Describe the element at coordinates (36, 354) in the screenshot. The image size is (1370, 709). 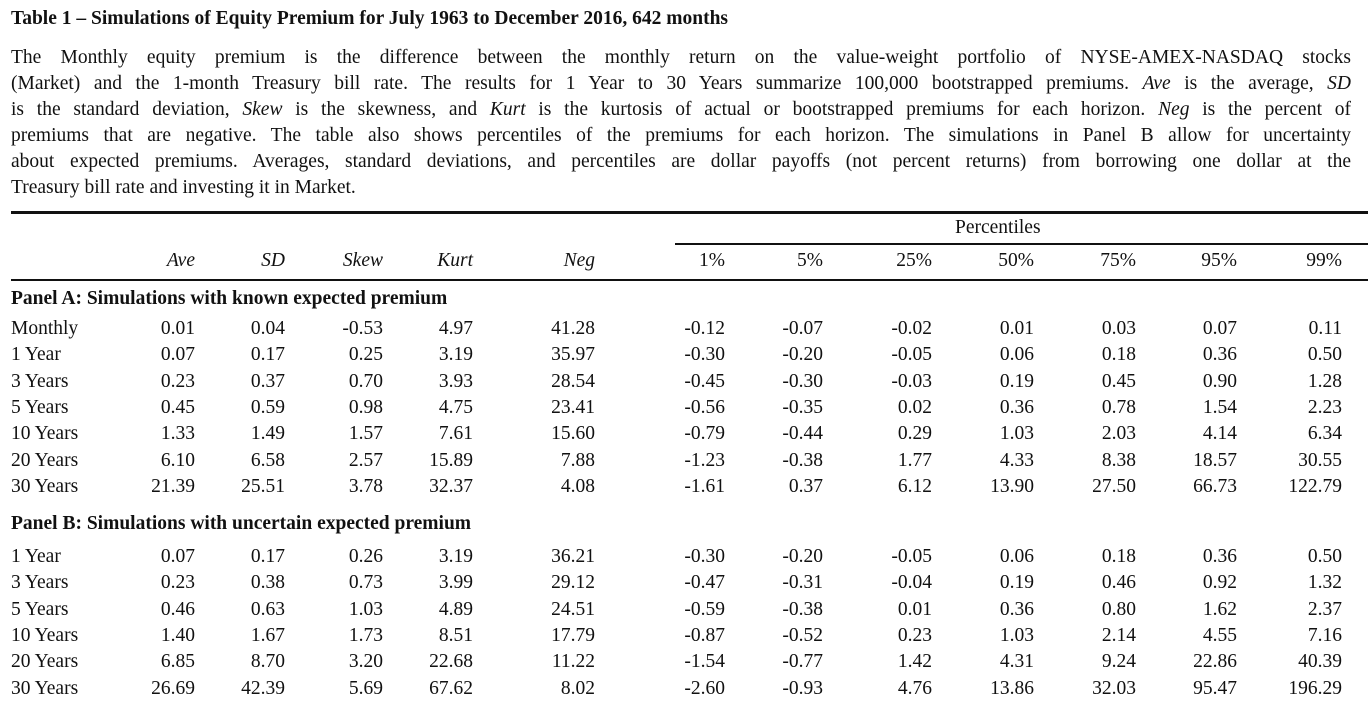
I see `row-label: 1 Year` at that location.